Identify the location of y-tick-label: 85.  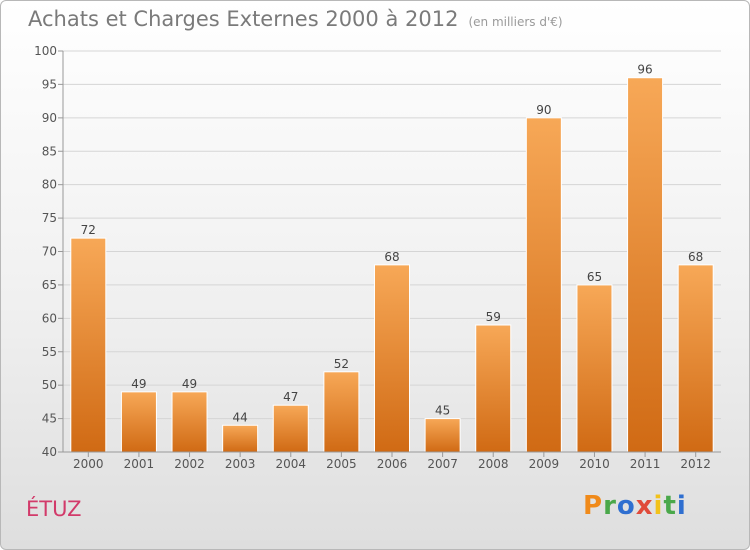
(49, 151).